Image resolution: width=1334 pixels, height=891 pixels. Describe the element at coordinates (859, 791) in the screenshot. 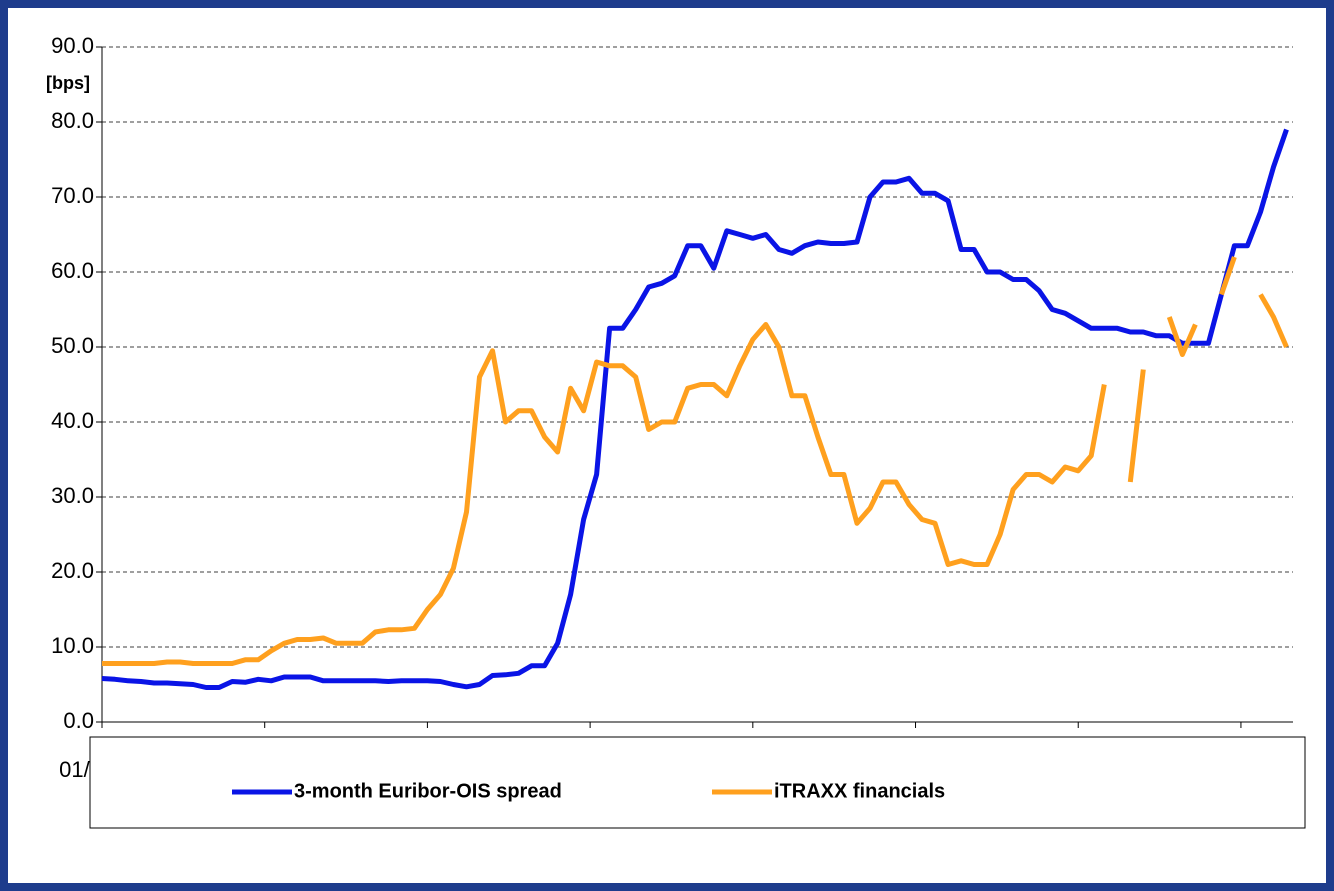

I see `legend-label: iTRAXX financials` at that location.